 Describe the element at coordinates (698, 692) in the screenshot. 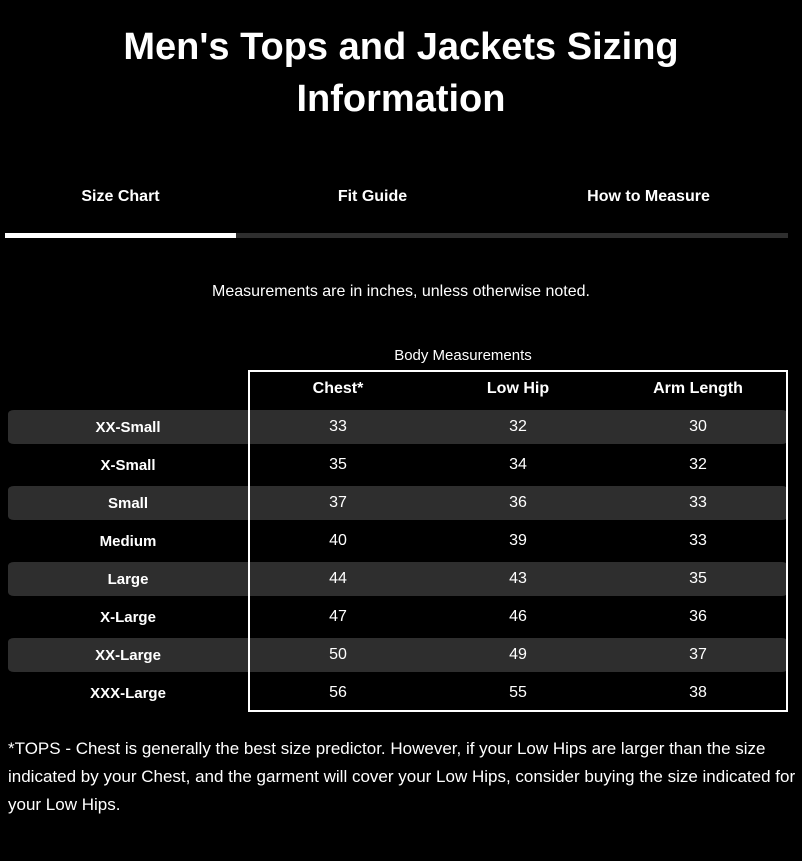

I see `cell-arm-length: 38` at that location.